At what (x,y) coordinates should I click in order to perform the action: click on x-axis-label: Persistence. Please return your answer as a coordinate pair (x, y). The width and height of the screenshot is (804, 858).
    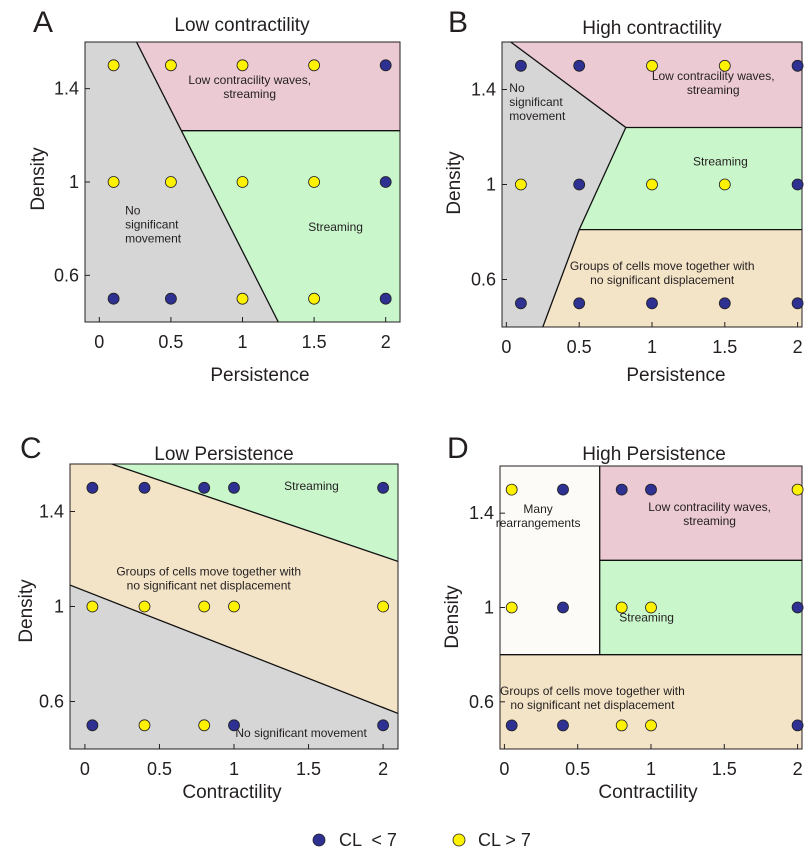
    Looking at the image, I should click on (675, 375).